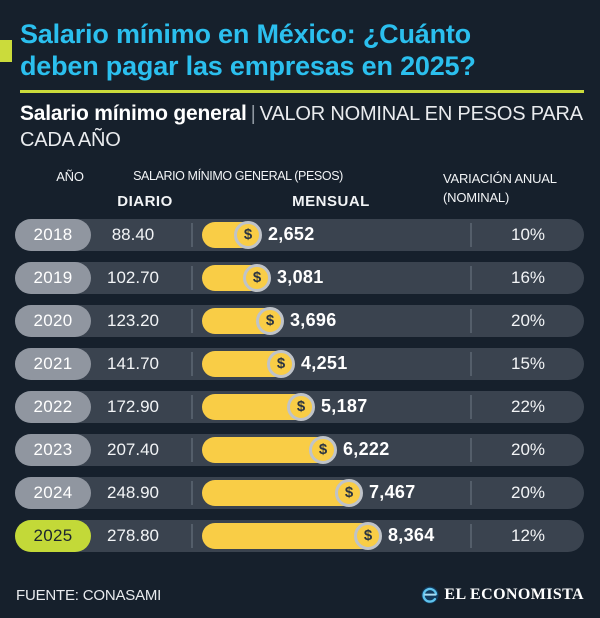 This screenshot has height=618, width=600. I want to click on subtitle-rest: VALOR NOMINAL EN PESOS PARA CADA AÑO, so click(301, 126).